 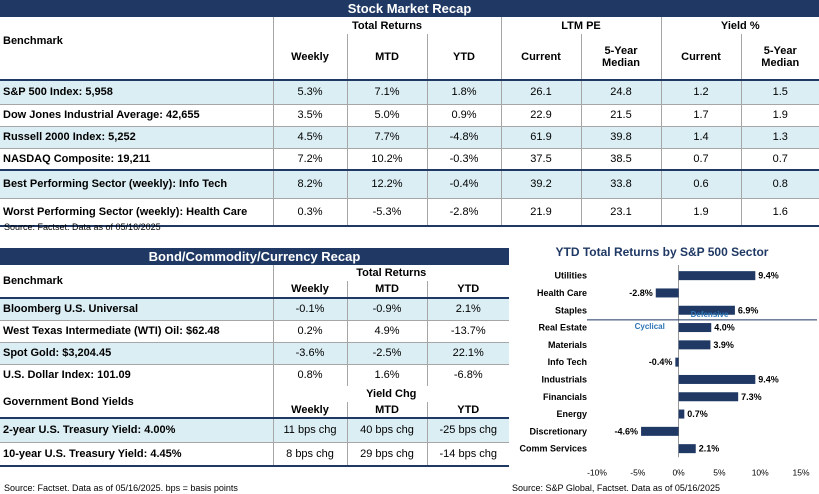 What do you see at coordinates (386, 91) in the screenshot?
I see `cell: 7.1%` at bounding box center [386, 91].